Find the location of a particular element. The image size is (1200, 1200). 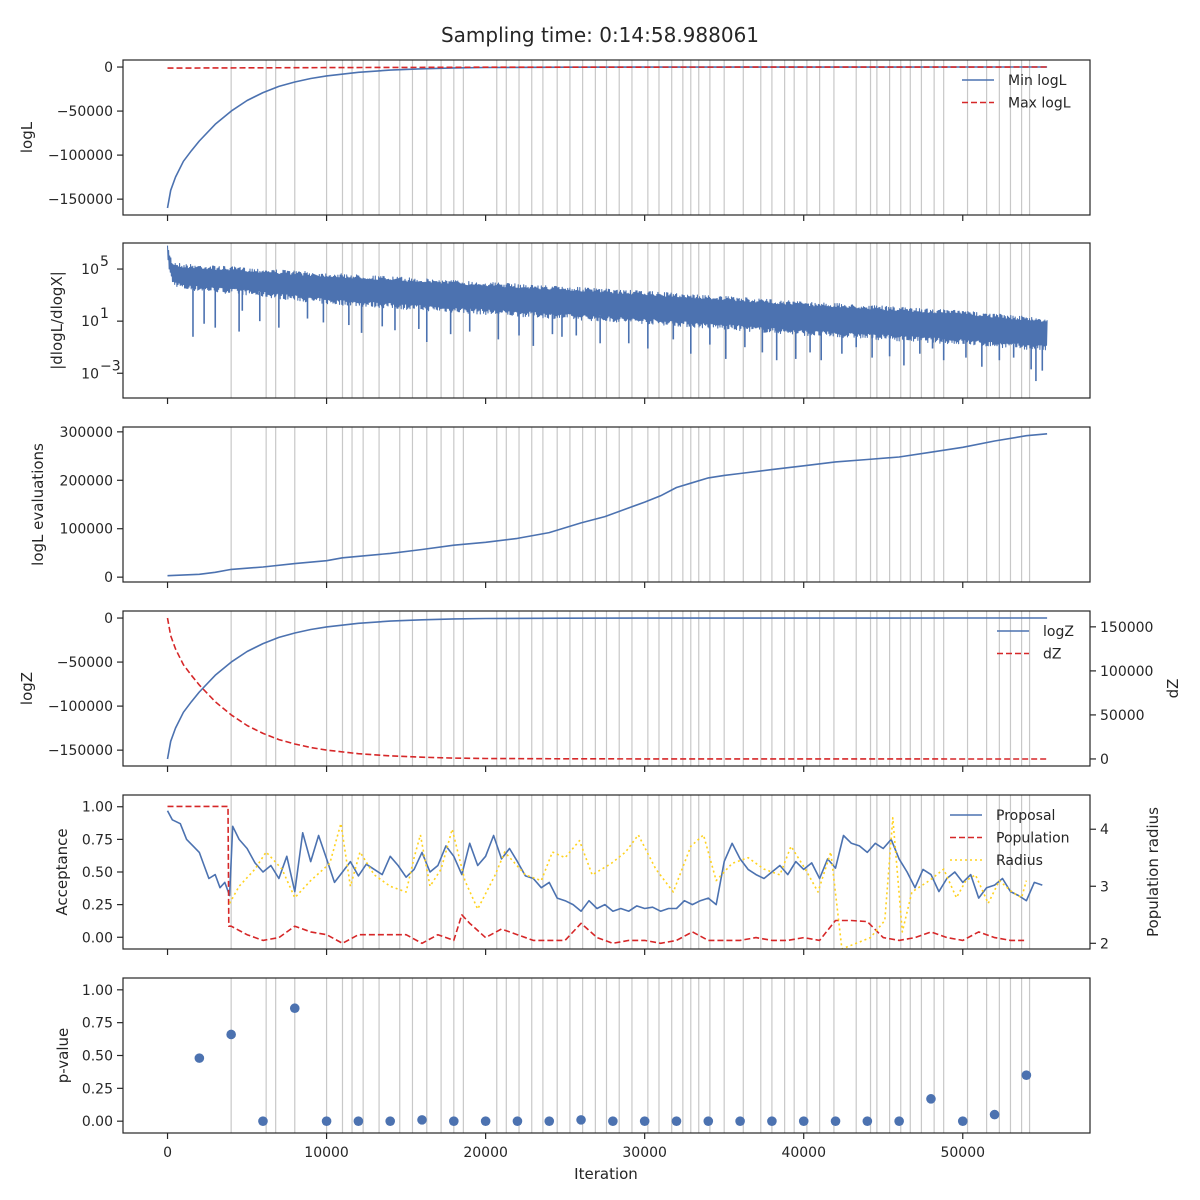

legend-label: Max logL is located at coordinates (1039, 104).